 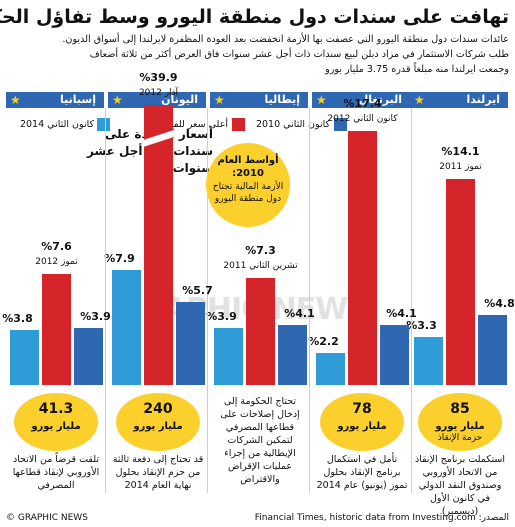 I want to click on peak-value-label: %39.9, so click(x=158, y=77).